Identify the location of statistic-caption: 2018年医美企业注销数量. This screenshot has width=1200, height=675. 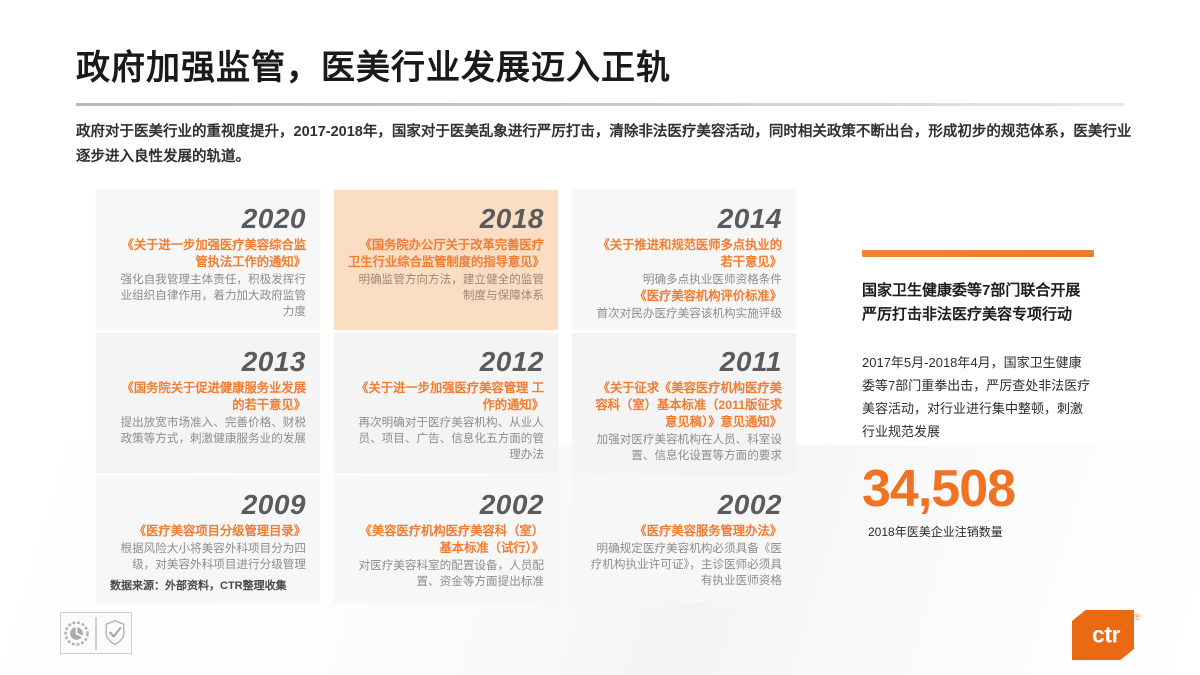
(935, 532).